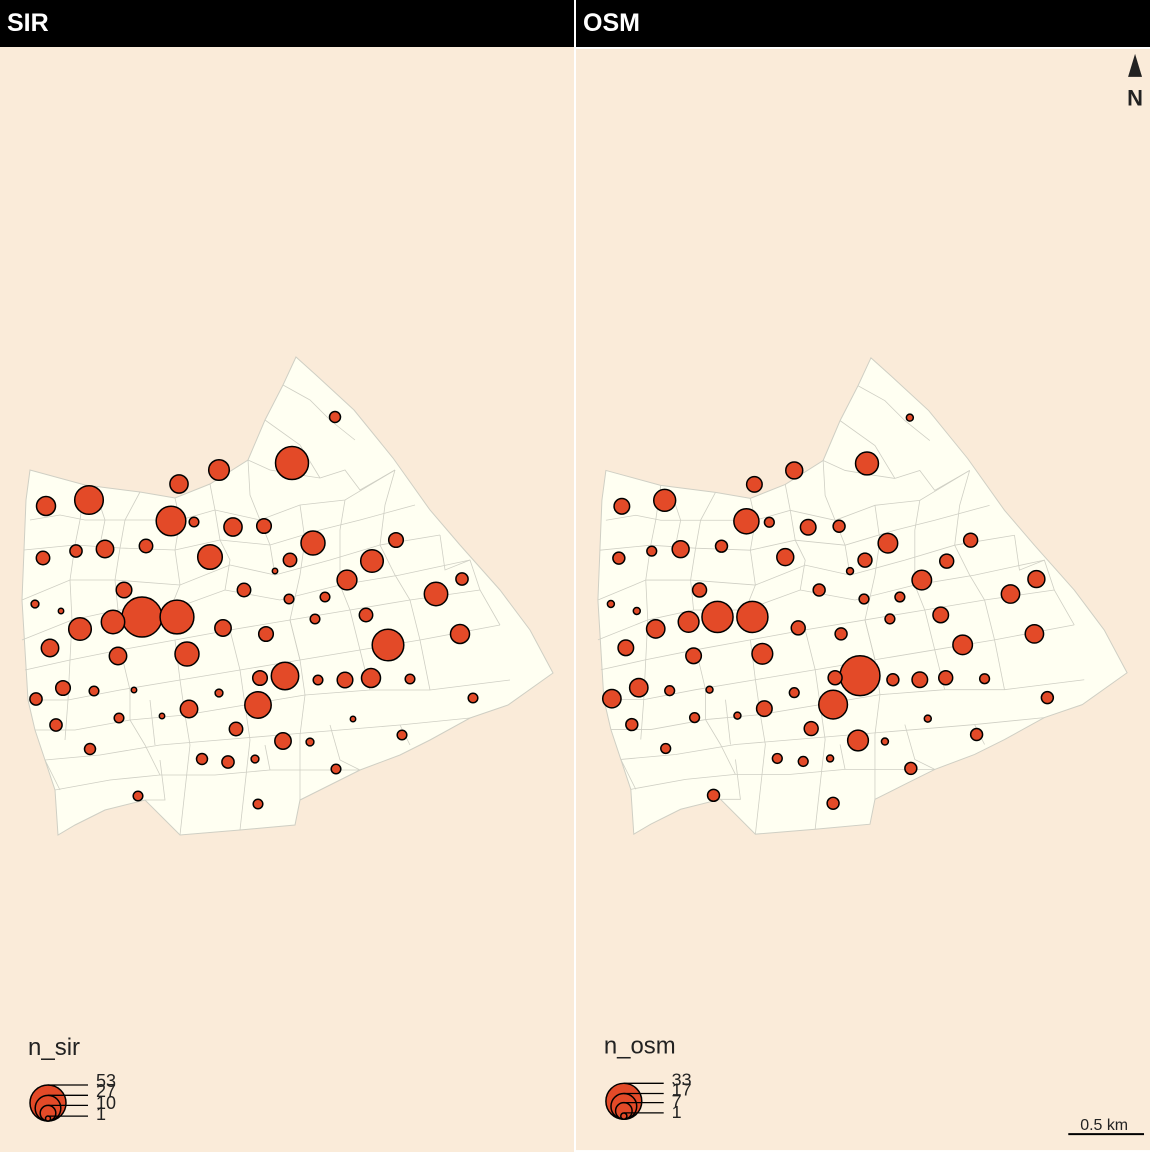 This screenshot has height=1152, width=1152. Describe the element at coordinates (863, 23) in the screenshot. I see `panel-header: OSM` at that location.